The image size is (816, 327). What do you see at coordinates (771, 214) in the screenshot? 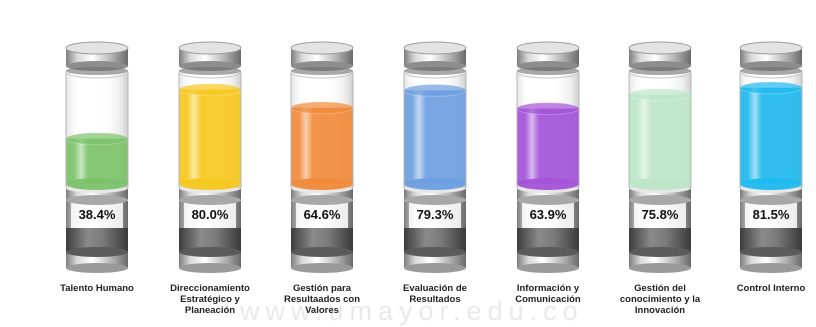
I see `value-label-7: 81.5%` at bounding box center [771, 214].